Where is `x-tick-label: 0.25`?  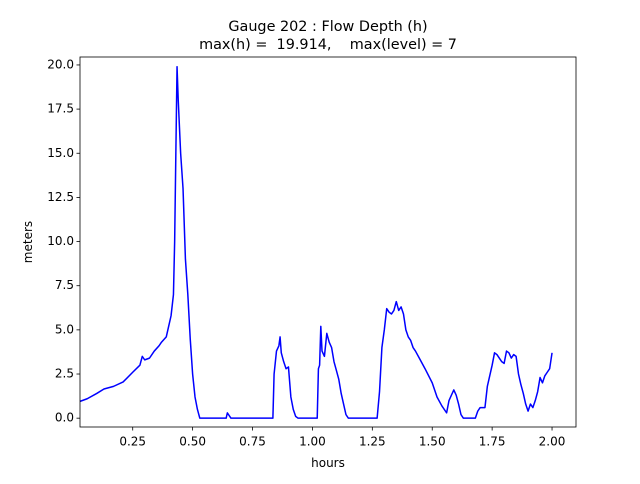 x-tick-label: 0.25 is located at coordinates (132, 442).